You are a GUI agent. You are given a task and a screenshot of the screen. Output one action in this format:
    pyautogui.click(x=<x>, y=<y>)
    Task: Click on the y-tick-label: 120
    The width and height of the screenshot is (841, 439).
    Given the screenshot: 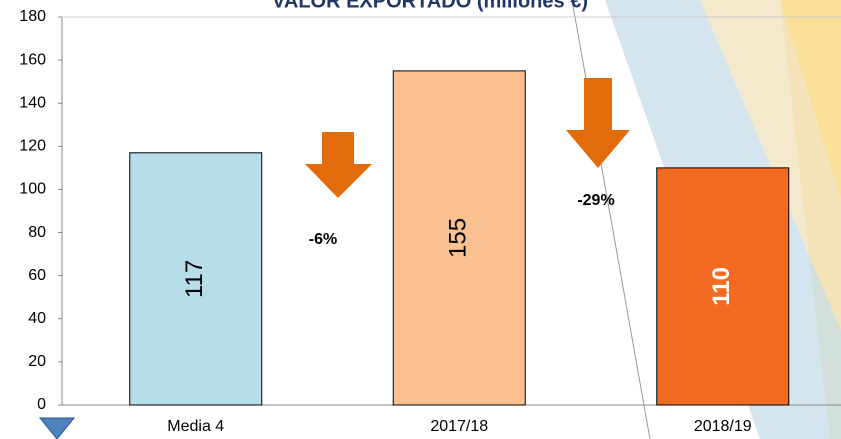 What is the action you would take?
    pyautogui.click(x=32, y=146)
    